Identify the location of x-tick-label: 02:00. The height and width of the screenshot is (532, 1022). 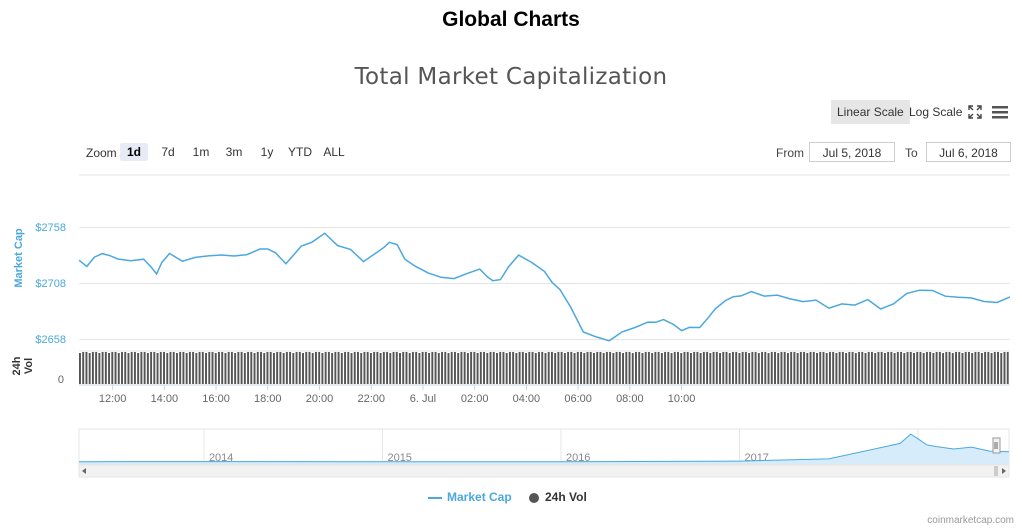
(475, 399).